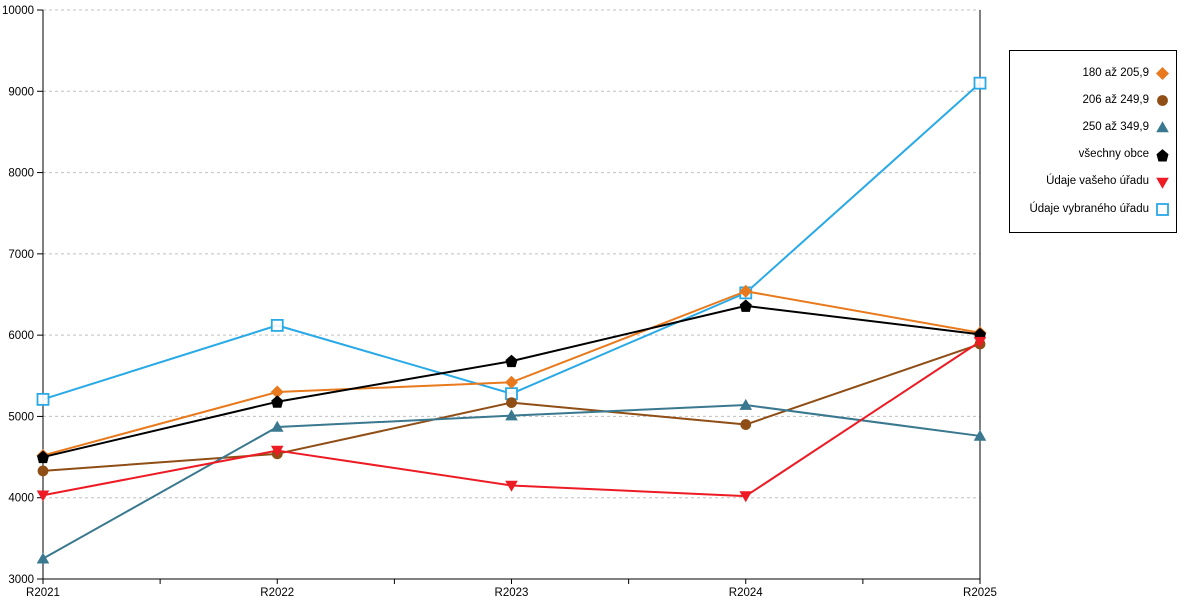 Image resolution: width=1200 pixels, height=600 pixels. Describe the element at coordinates (21, 255) in the screenshot. I see `y-axis-tick-label: 7000` at that location.